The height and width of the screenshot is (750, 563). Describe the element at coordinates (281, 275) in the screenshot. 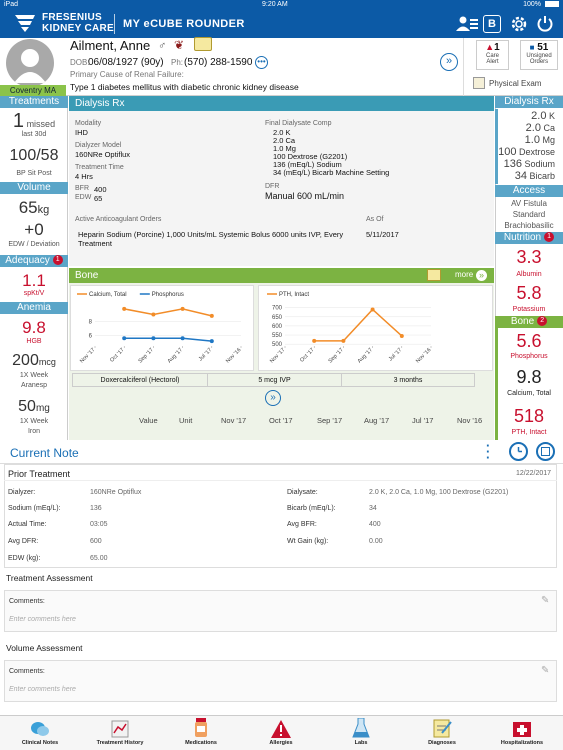

I see `bone-panel-header: Bone` at that location.